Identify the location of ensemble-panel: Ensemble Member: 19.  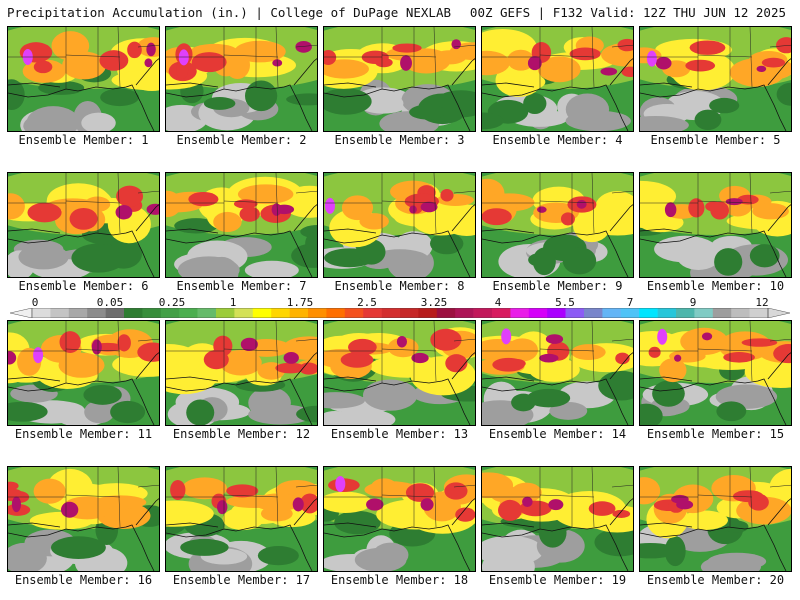
(557, 527).